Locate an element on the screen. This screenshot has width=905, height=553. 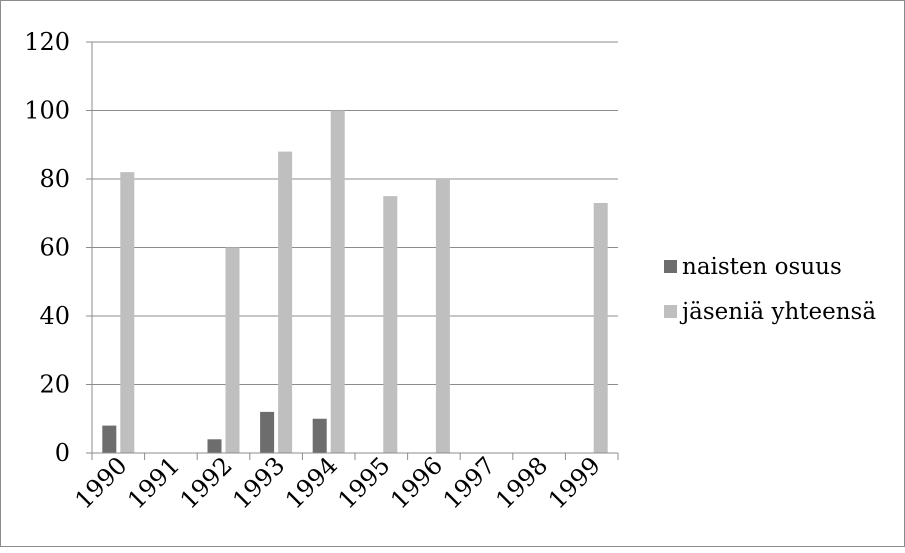
y-tick-label-60: 60 is located at coordinates (54, 248).